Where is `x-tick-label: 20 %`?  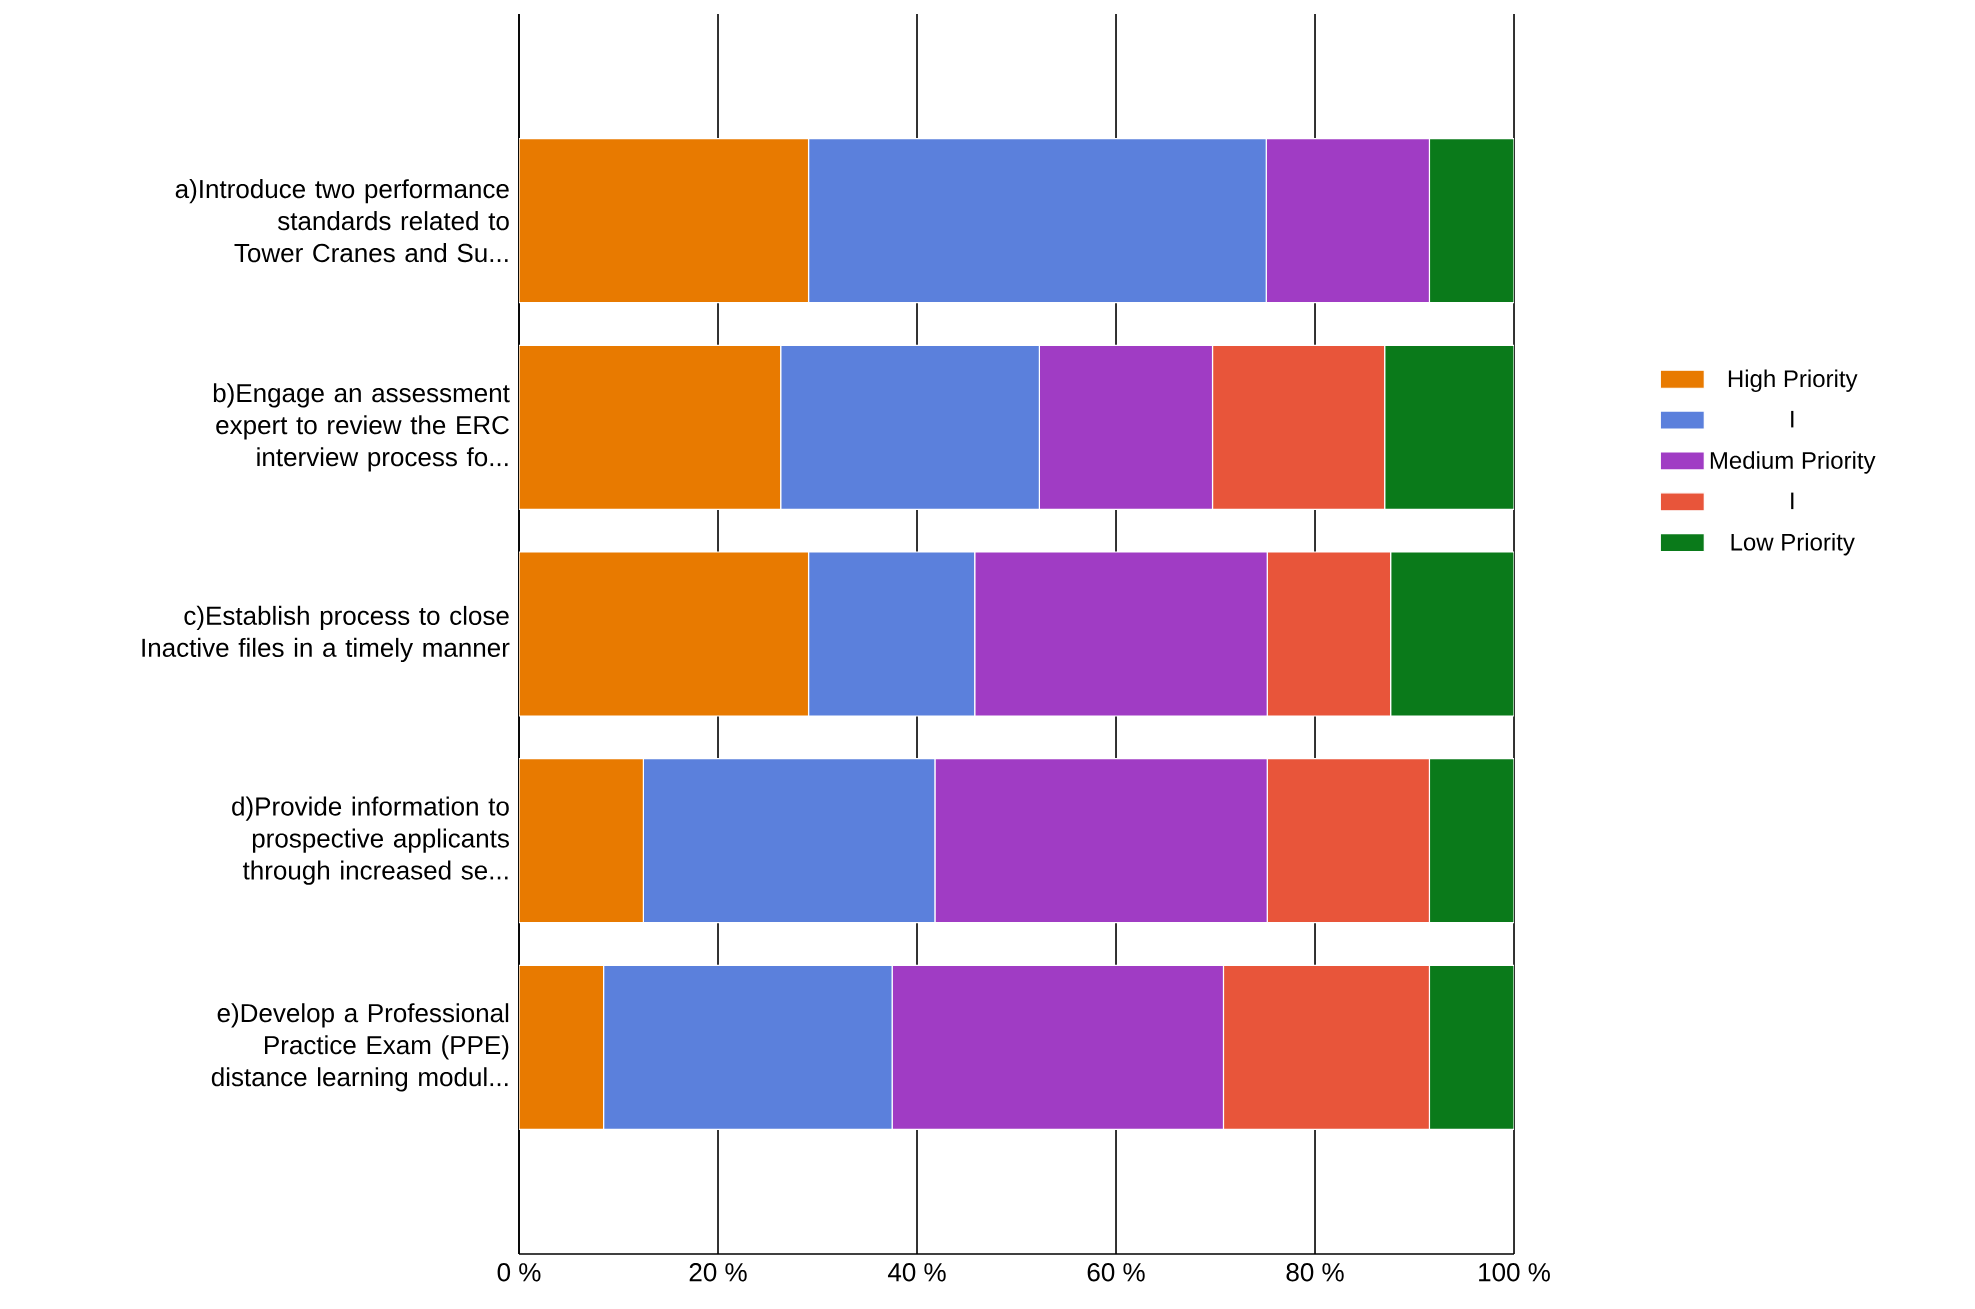
x-tick-label: 20 % is located at coordinates (718, 1272).